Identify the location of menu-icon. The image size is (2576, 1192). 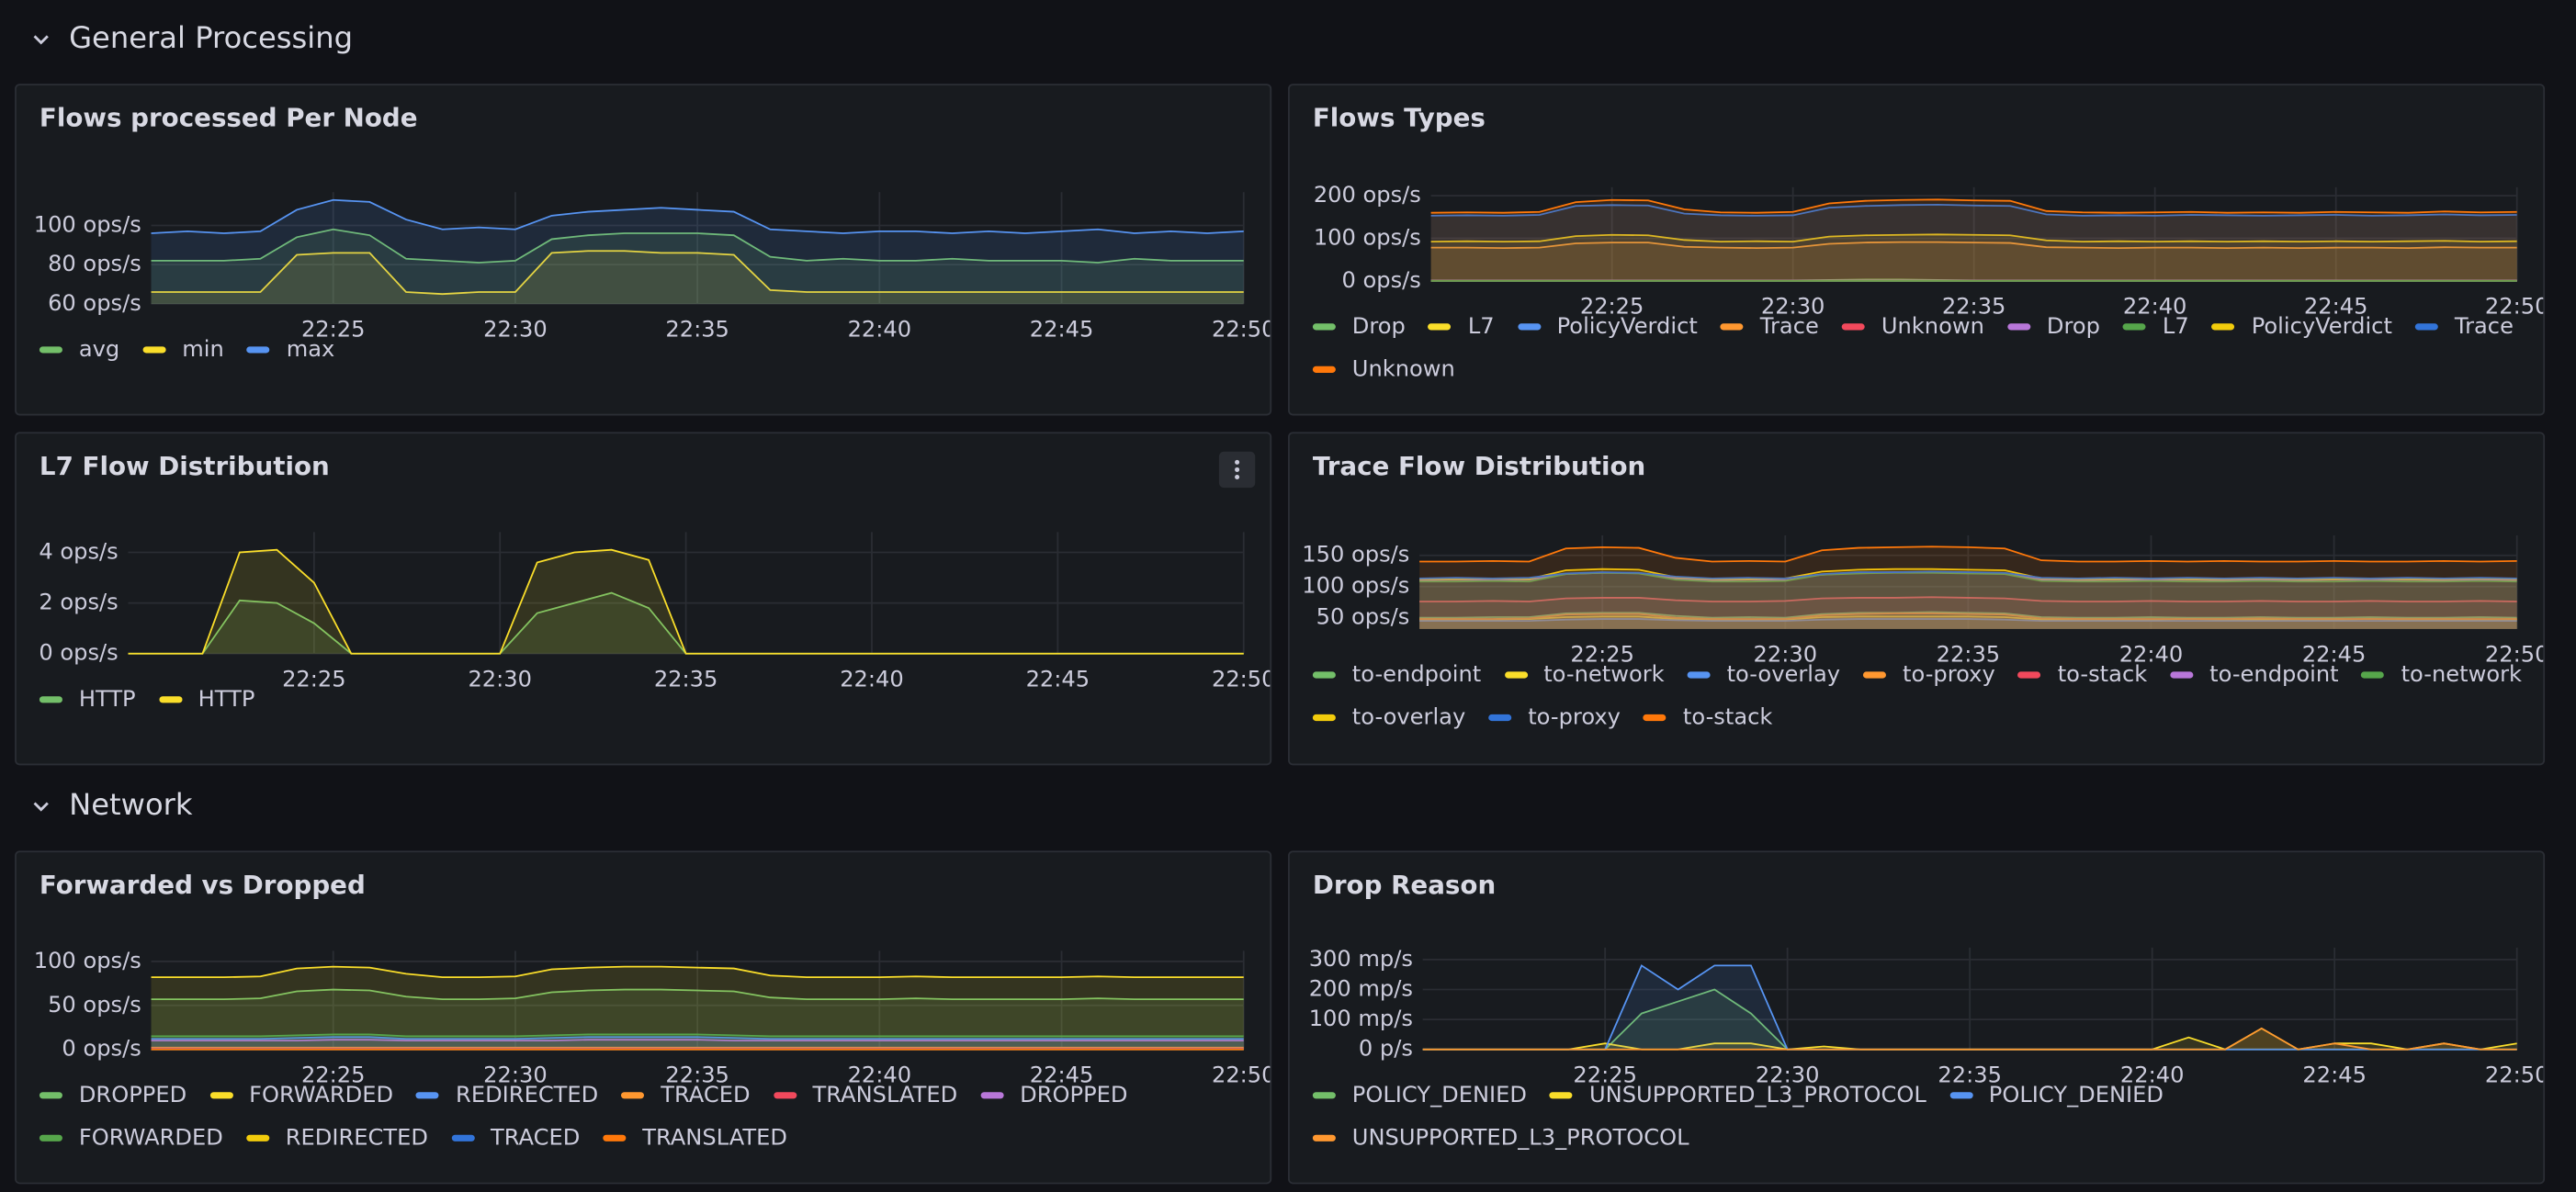
(1237, 470).